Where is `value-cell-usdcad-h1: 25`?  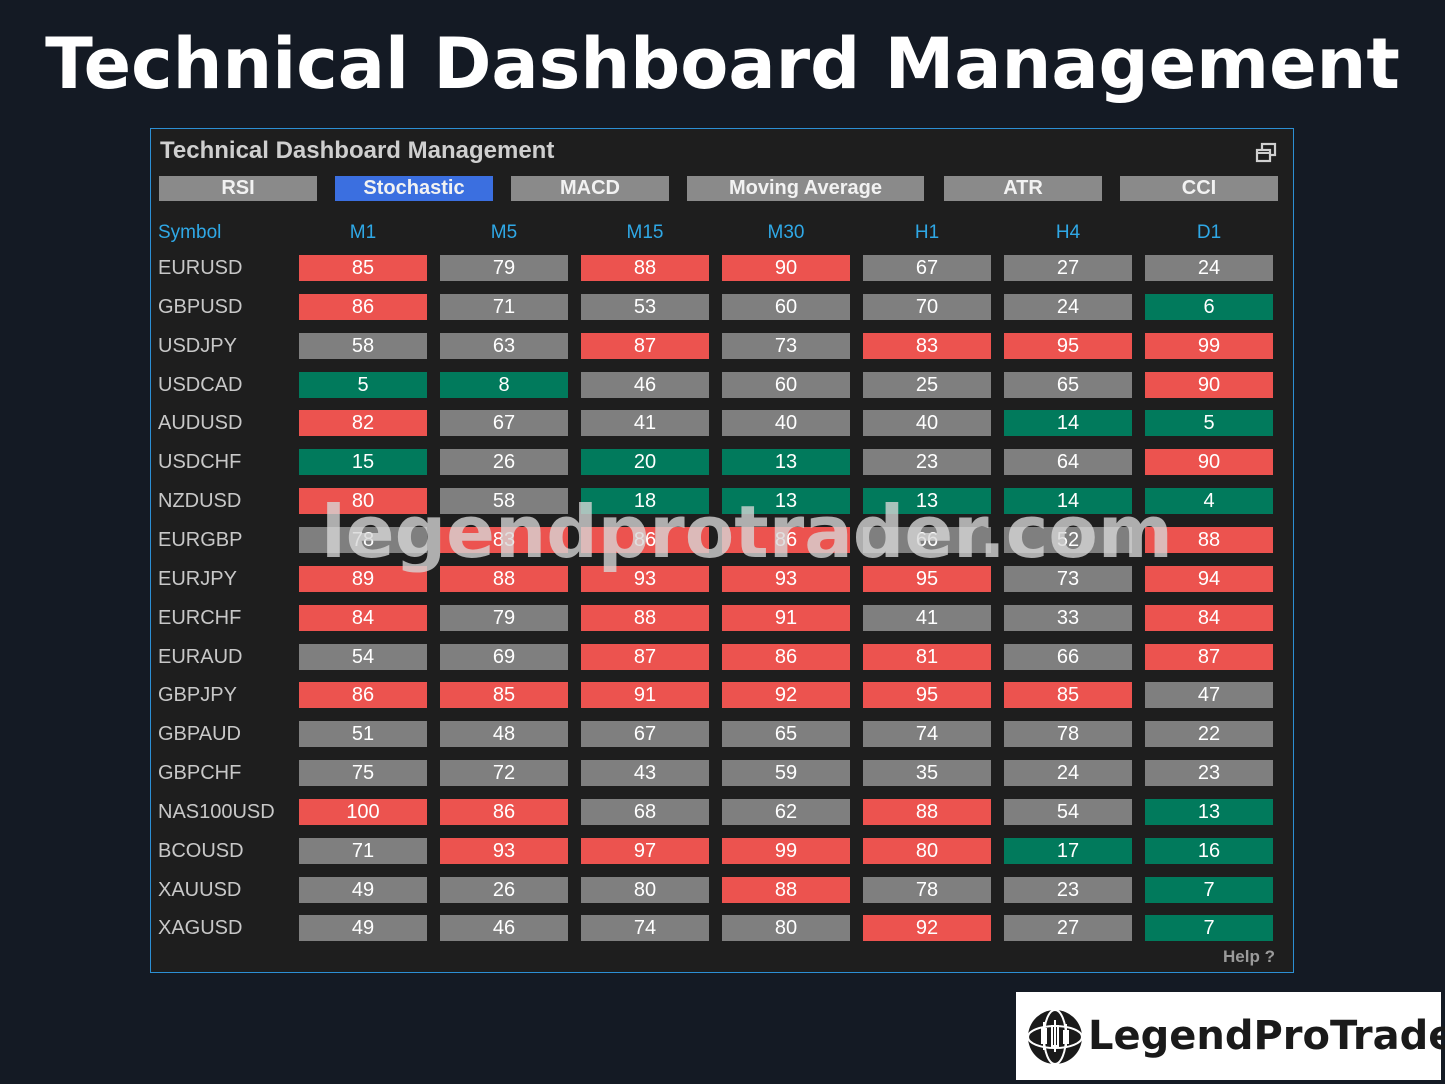
value-cell-usdcad-h1: 25 is located at coordinates (927, 385).